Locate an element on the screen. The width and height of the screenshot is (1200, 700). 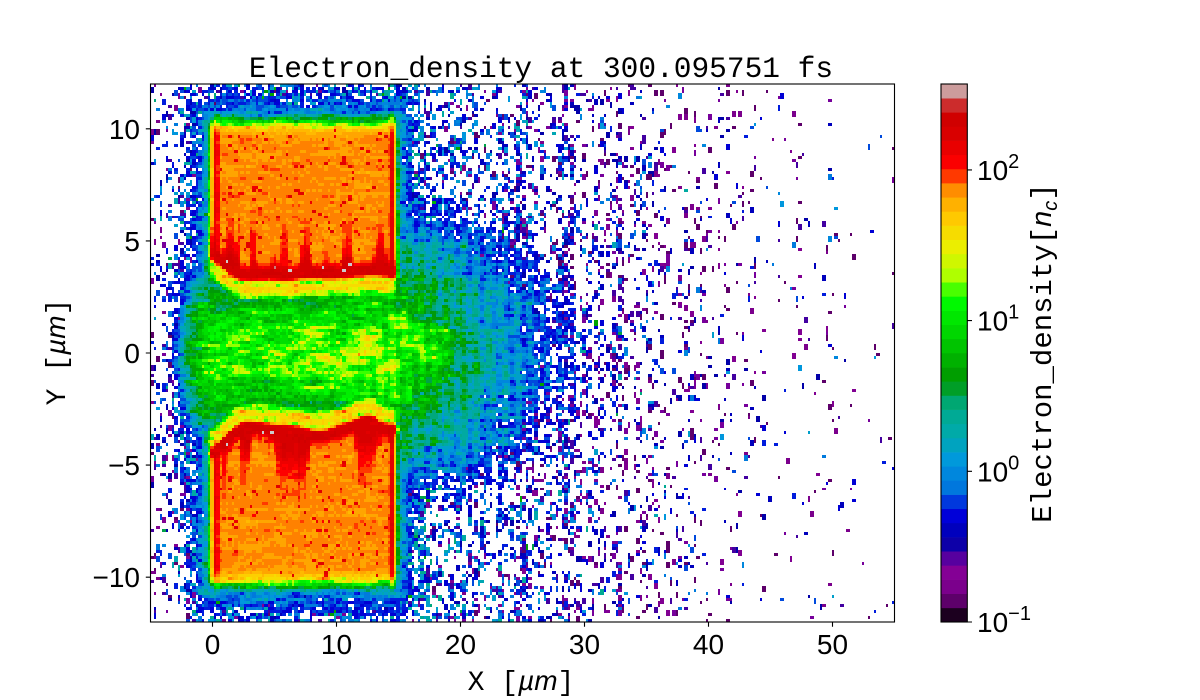
svg-text: −10 is located at coordinates (117, 577).